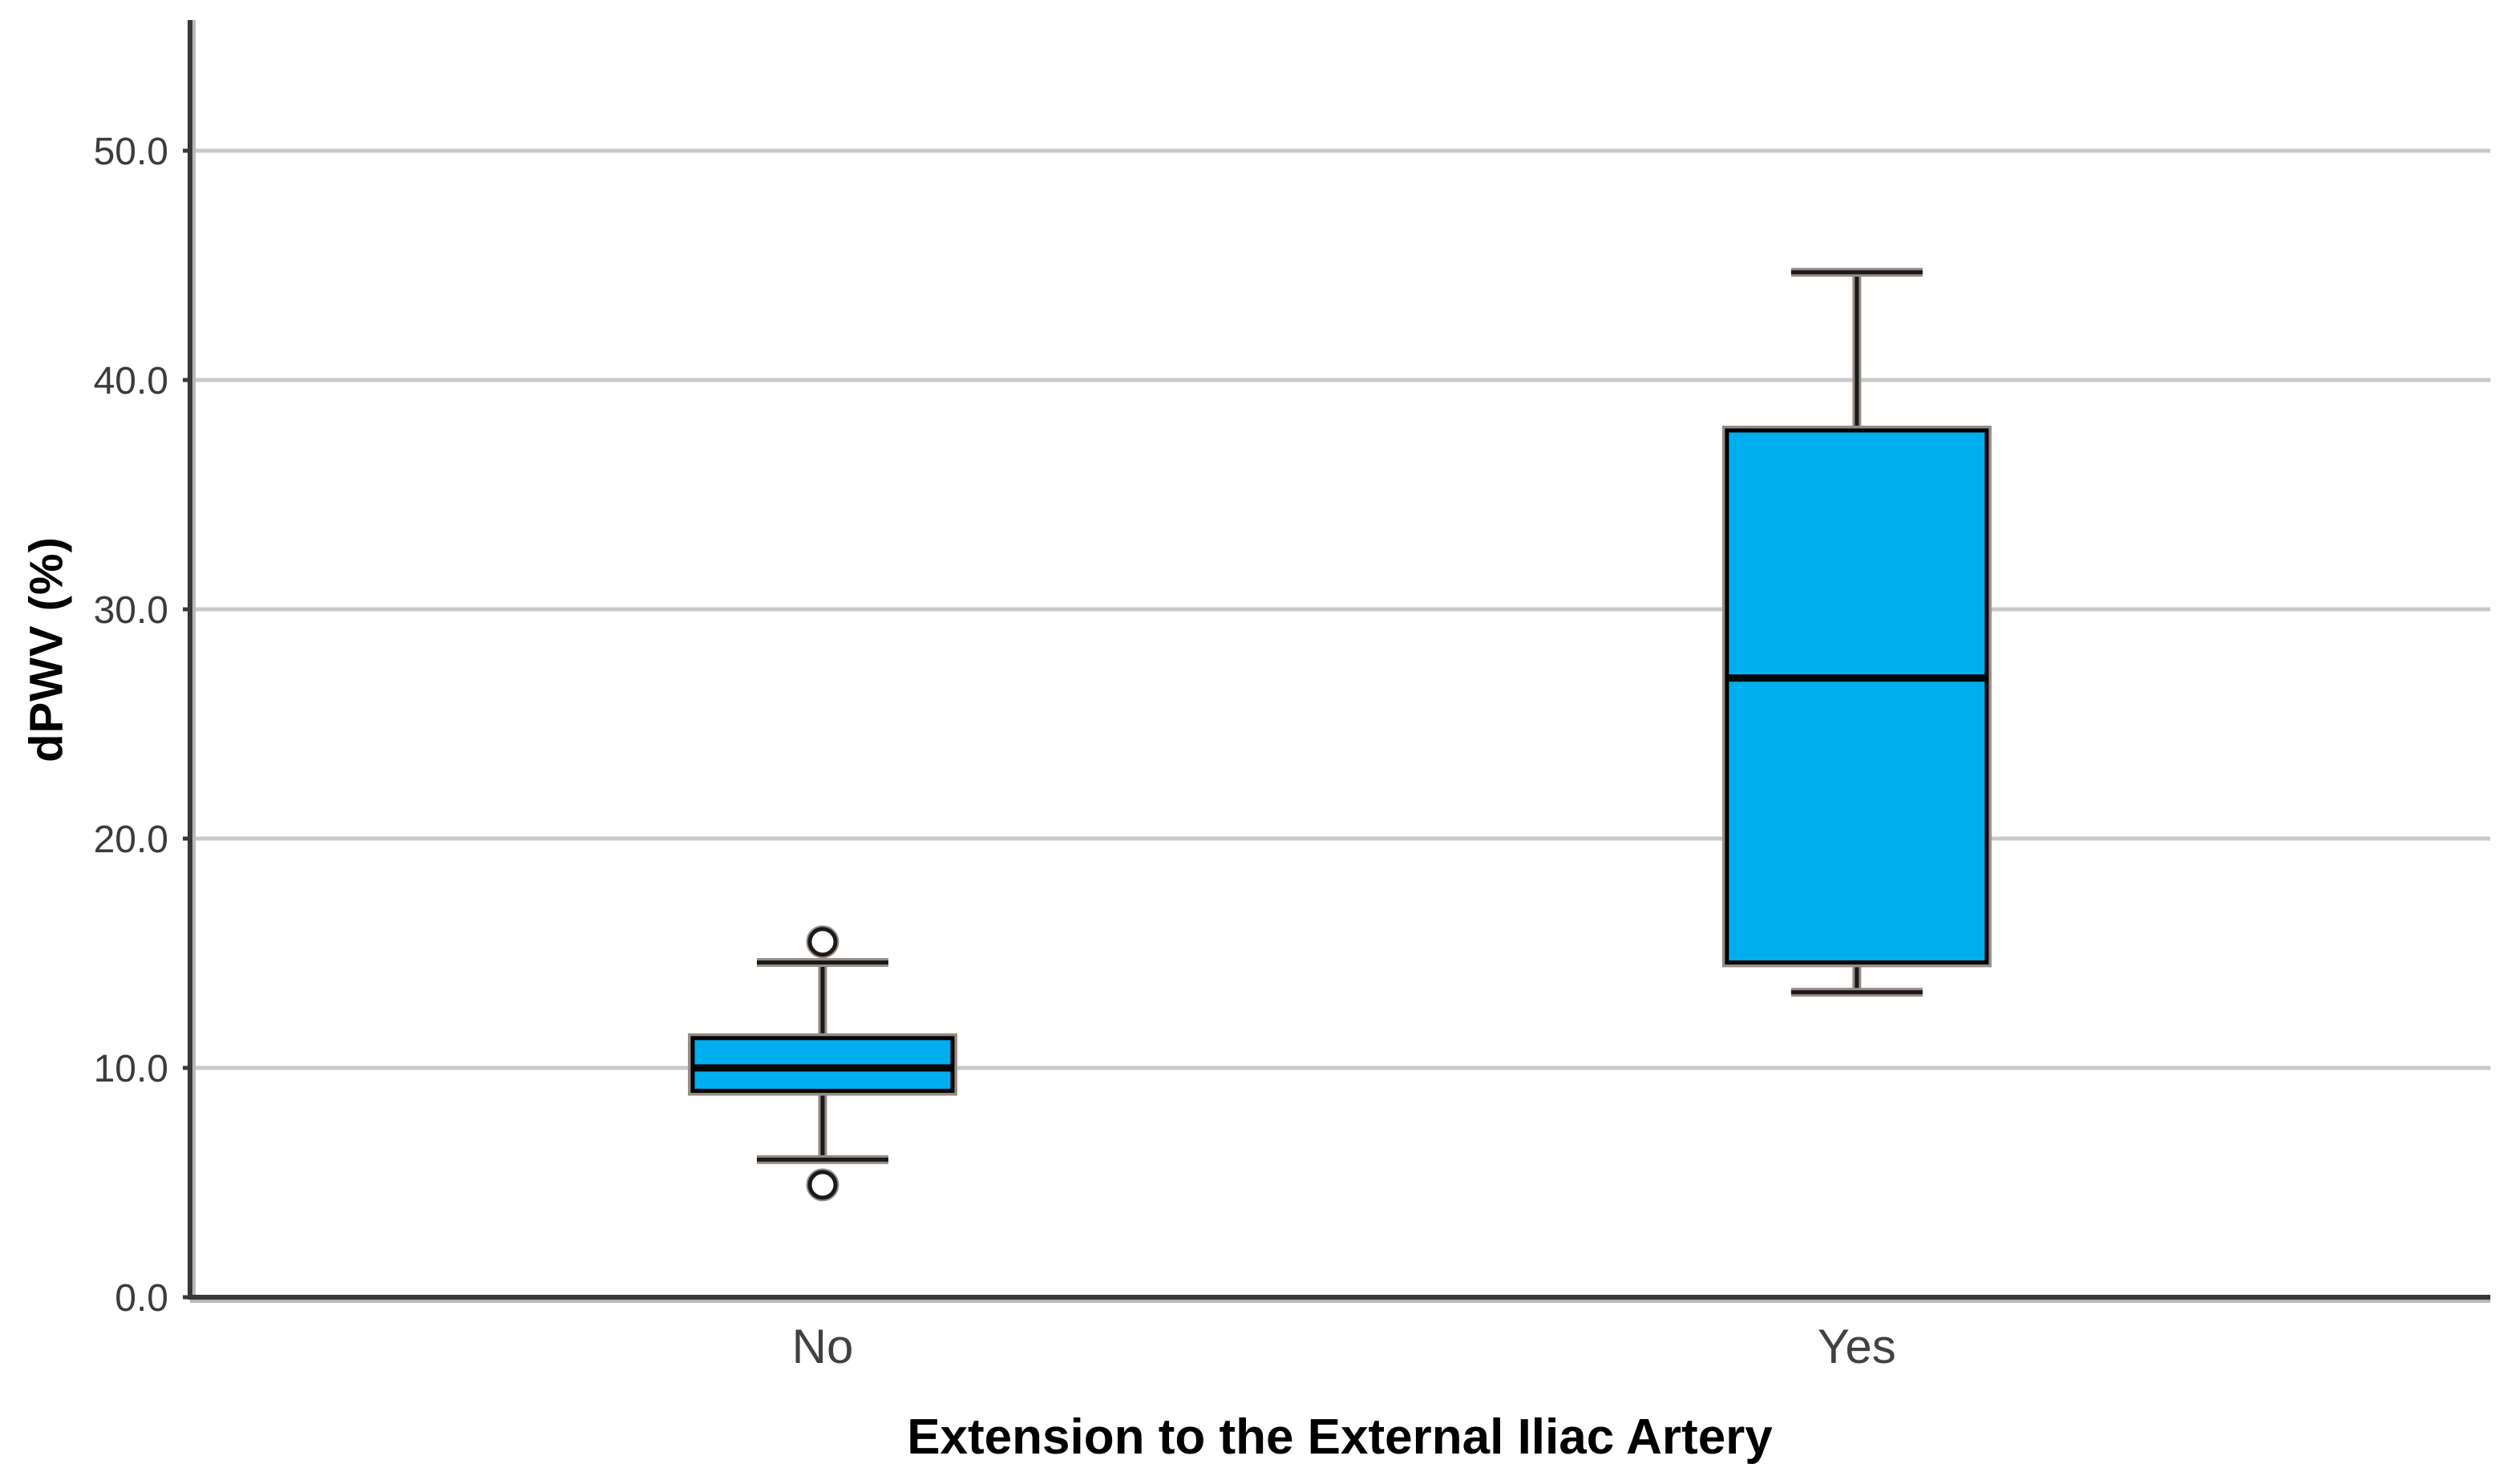 Image resolution: width=2508 pixels, height=1484 pixels. I want to click on y-tick-label: 50.0, so click(131, 152).